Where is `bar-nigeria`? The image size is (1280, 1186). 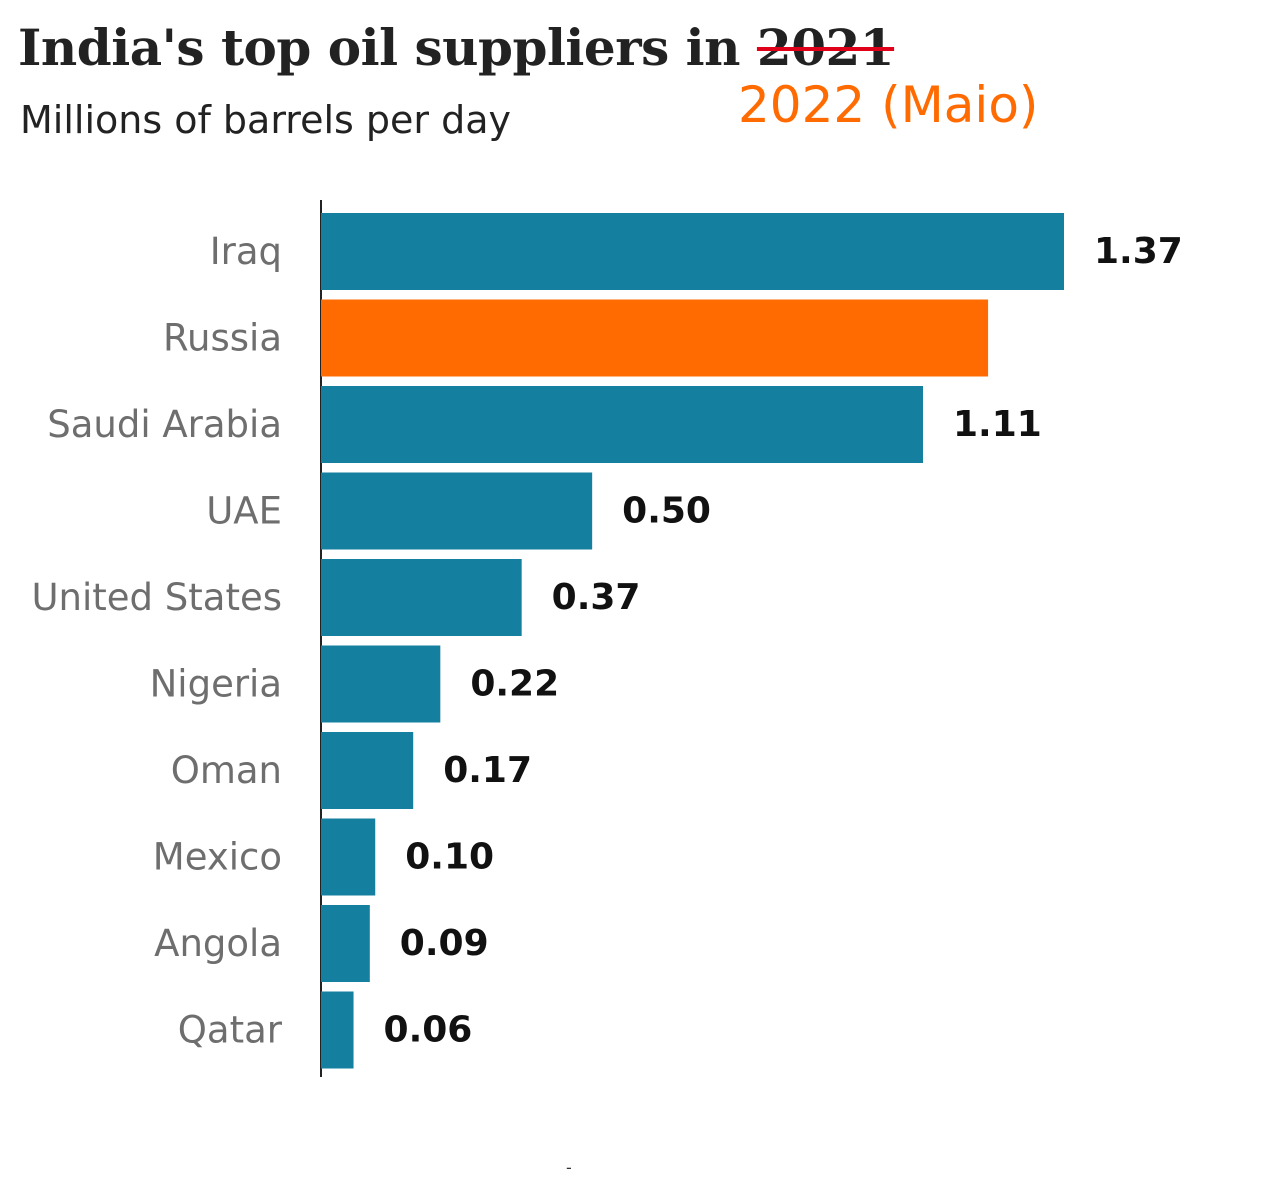 bar-nigeria is located at coordinates (381, 684).